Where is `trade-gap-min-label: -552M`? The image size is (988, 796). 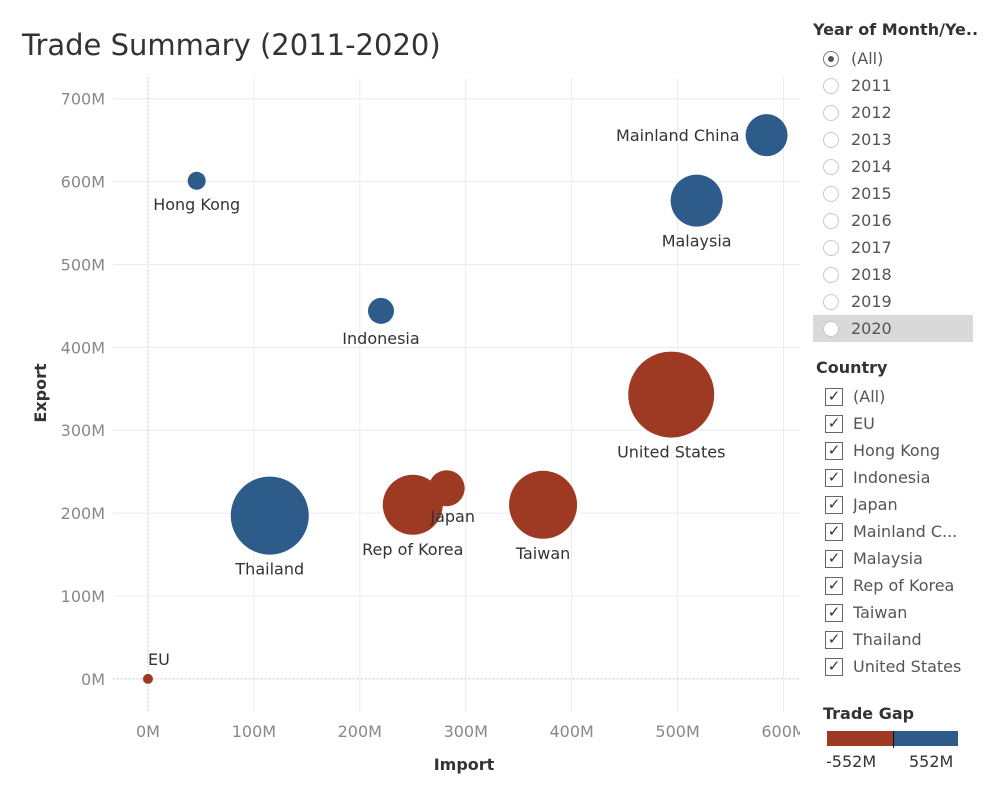
trade-gap-min-label: -552M is located at coordinates (851, 761).